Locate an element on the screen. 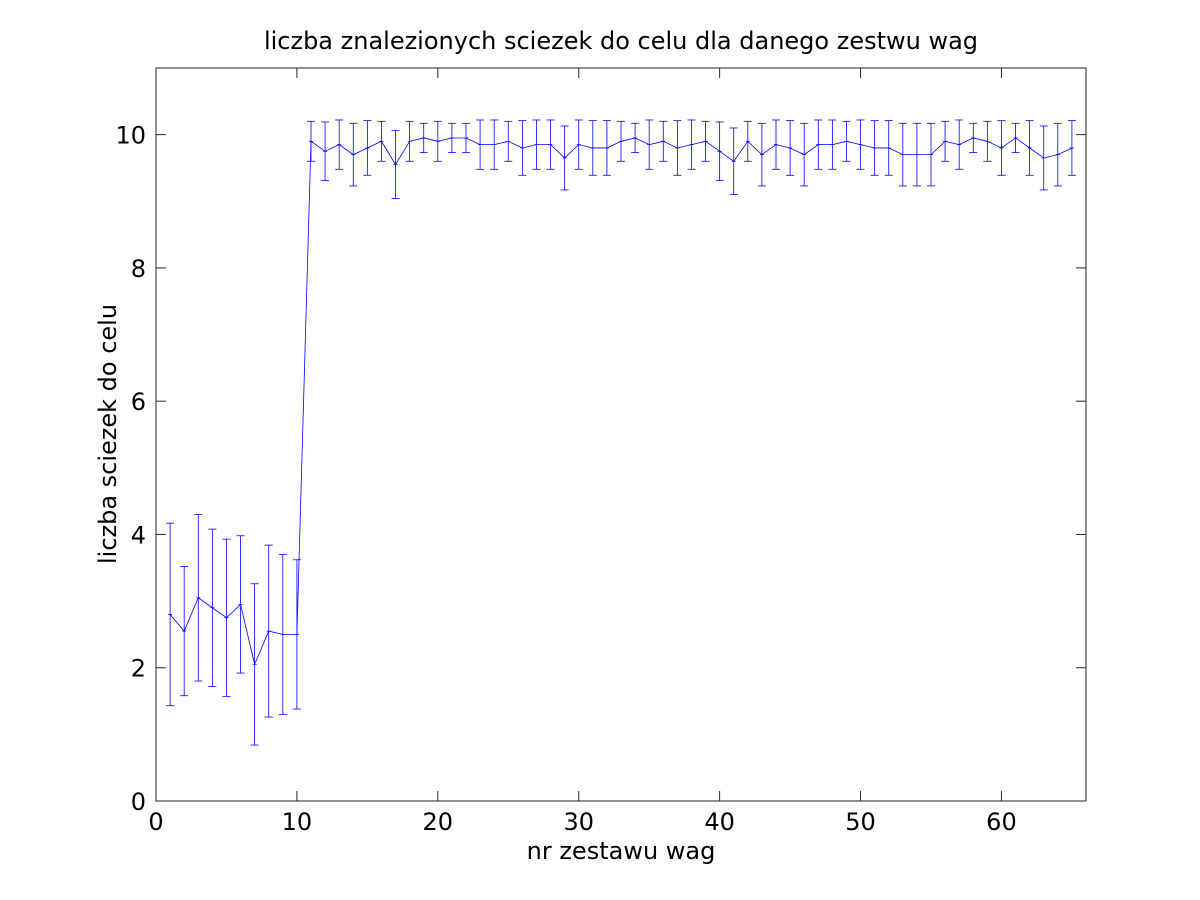 The image size is (1200, 900). x-tick-label: 10 is located at coordinates (297, 822).